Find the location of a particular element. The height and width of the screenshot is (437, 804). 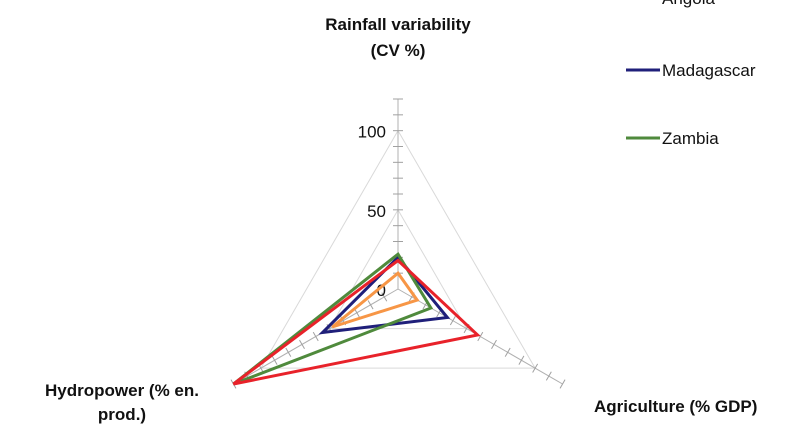

tick-label-0: 0 is located at coordinates (381, 290).